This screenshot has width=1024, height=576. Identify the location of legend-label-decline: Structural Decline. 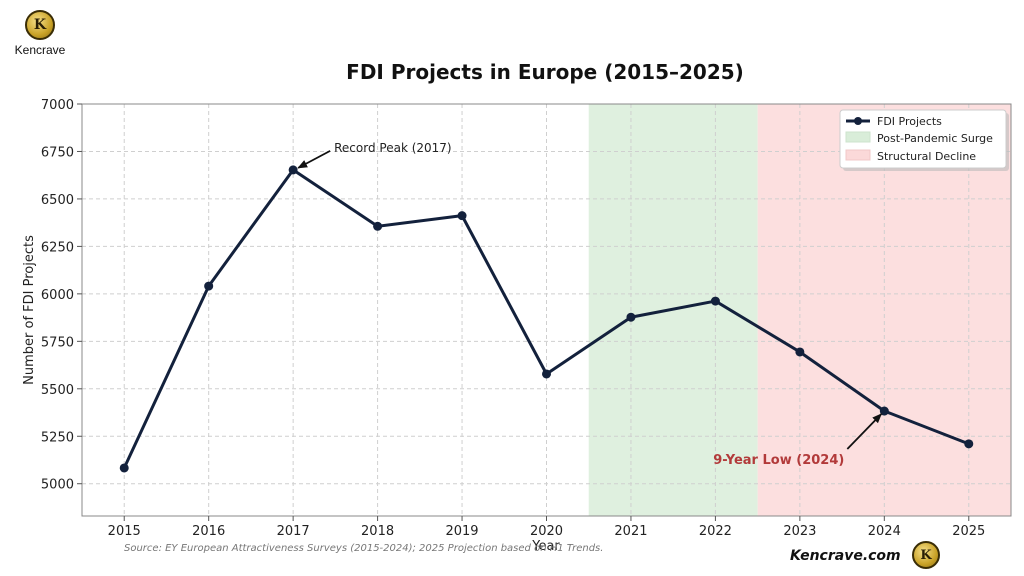
(926, 156).